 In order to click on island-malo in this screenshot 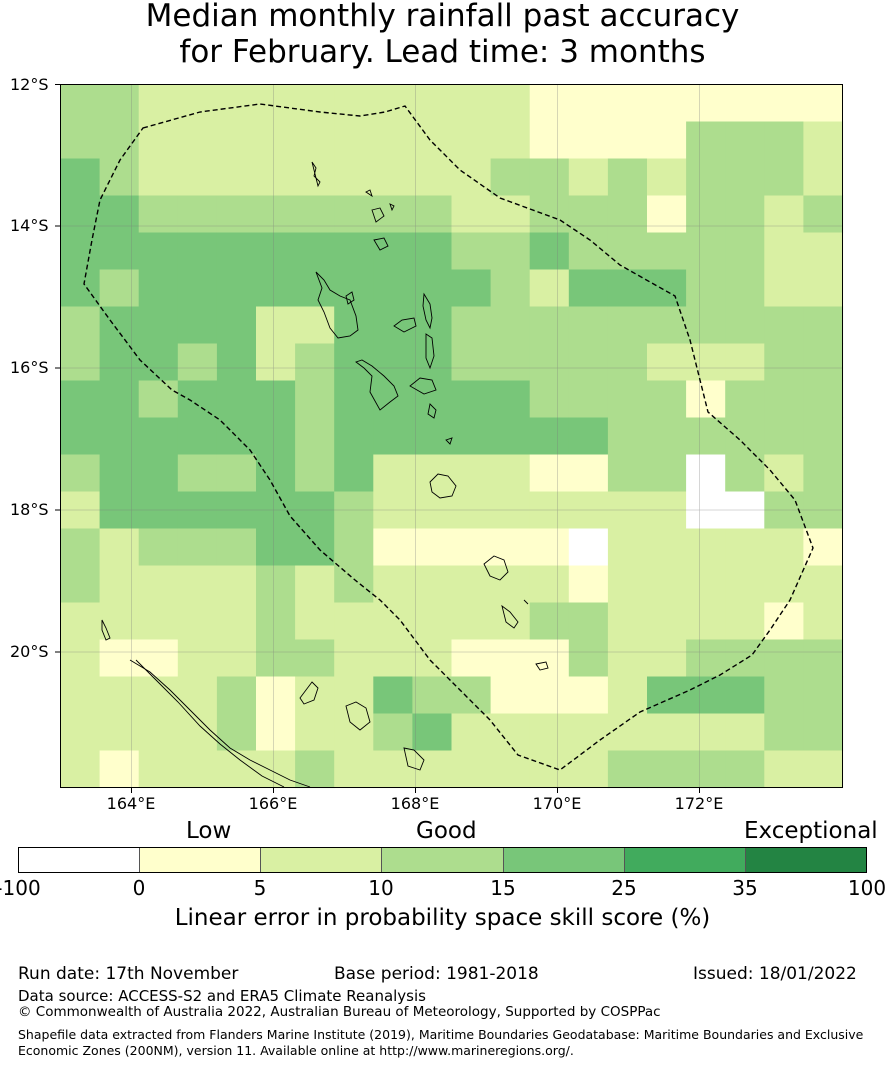, I will do `click(350, 298)`.